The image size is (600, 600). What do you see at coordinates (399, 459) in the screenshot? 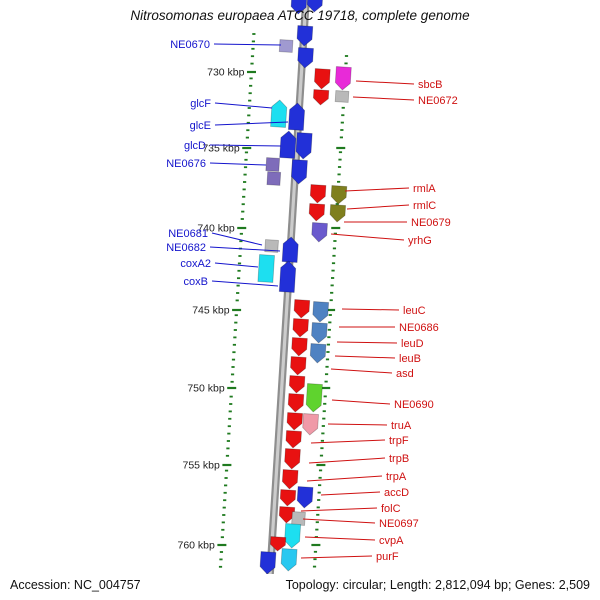
I see `gene-label: trpB` at bounding box center [399, 459].